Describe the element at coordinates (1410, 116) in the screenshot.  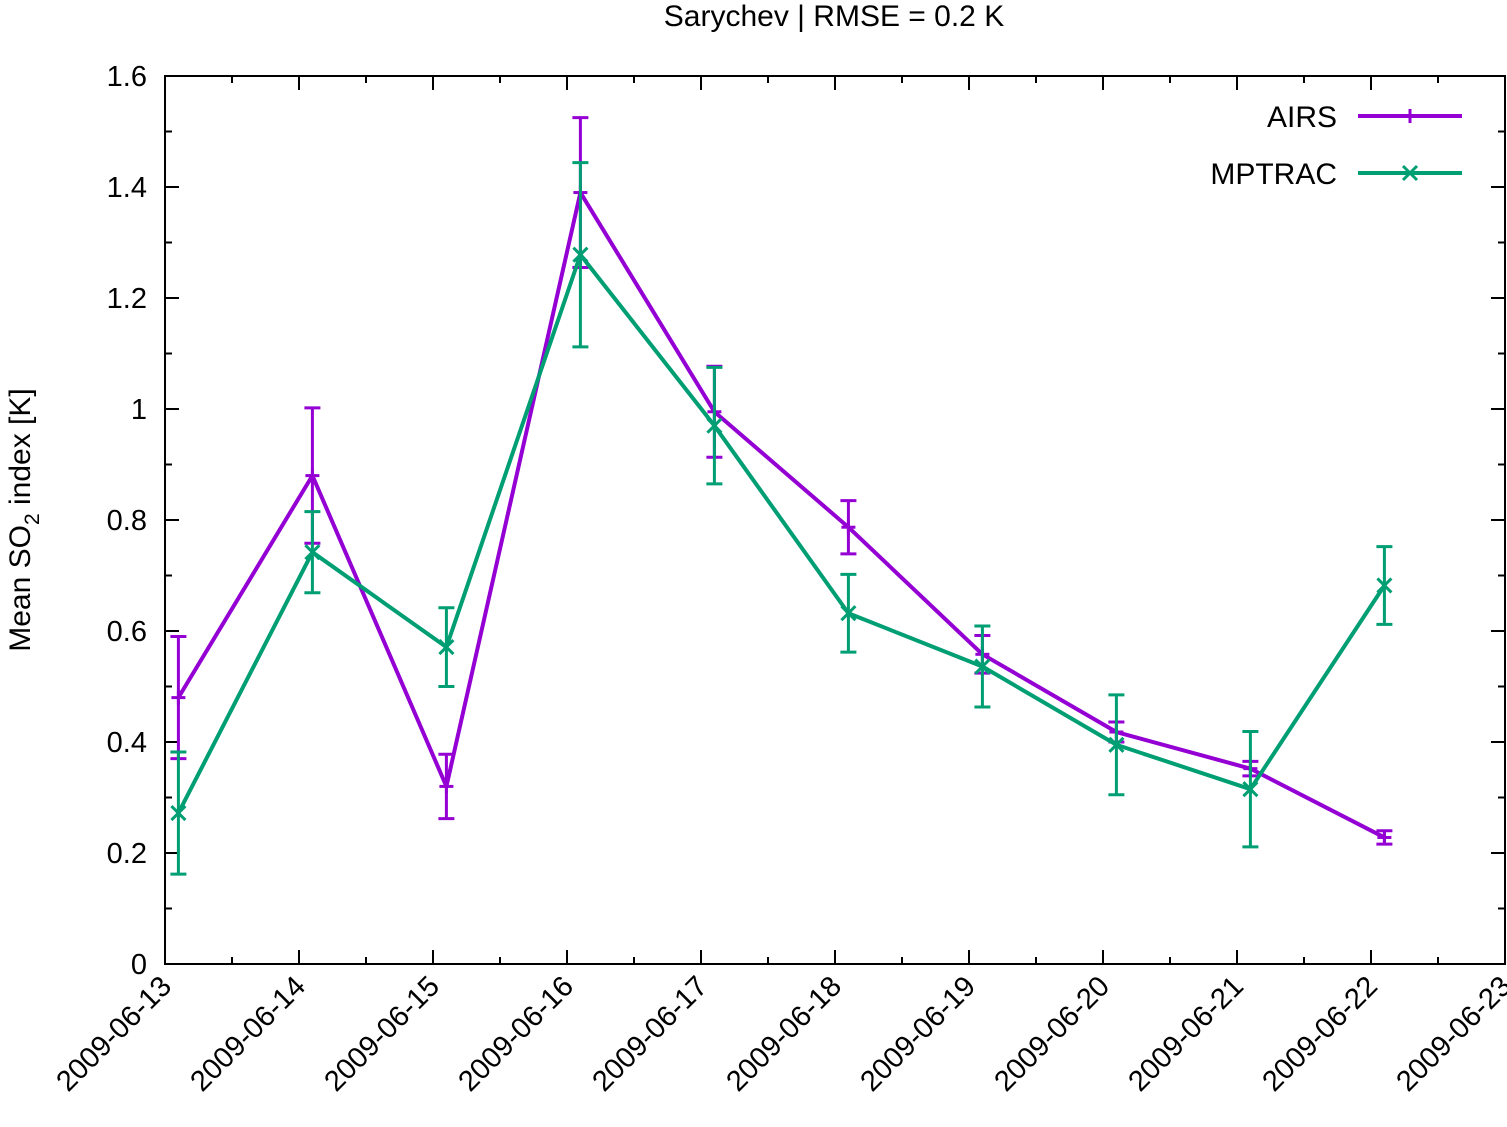
I see `legend-marker-airs` at that location.